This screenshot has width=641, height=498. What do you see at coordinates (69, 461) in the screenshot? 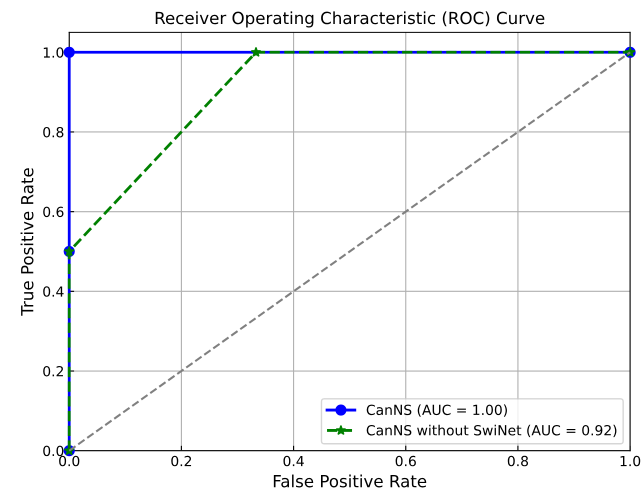
I see `x-tick-label: 0.0` at bounding box center [69, 461].